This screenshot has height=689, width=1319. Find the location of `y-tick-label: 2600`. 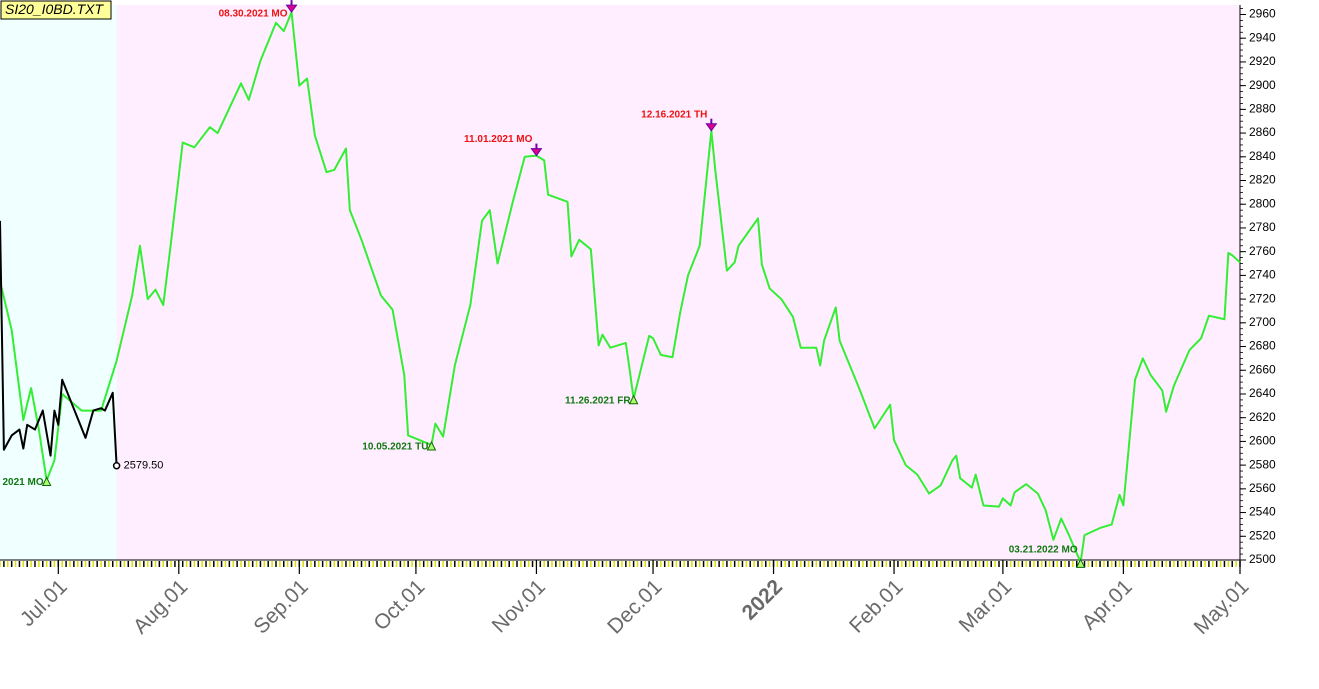

y-tick-label: 2600 is located at coordinates (1262, 441).